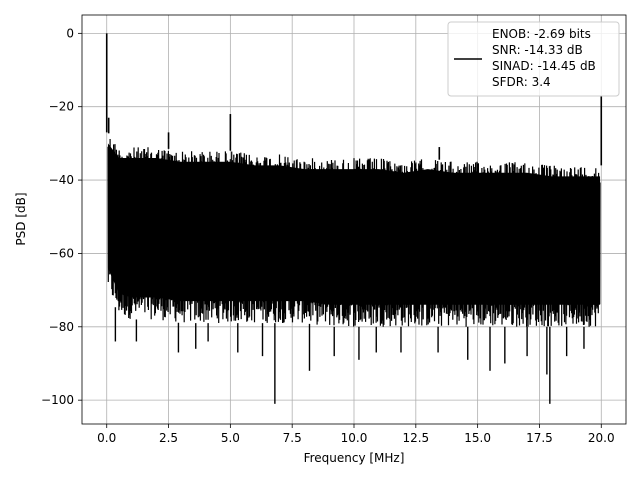 The image size is (640, 480). Describe the element at coordinates (601, 438) in the screenshot. I see `x-tick-label: 20.0` at that location.